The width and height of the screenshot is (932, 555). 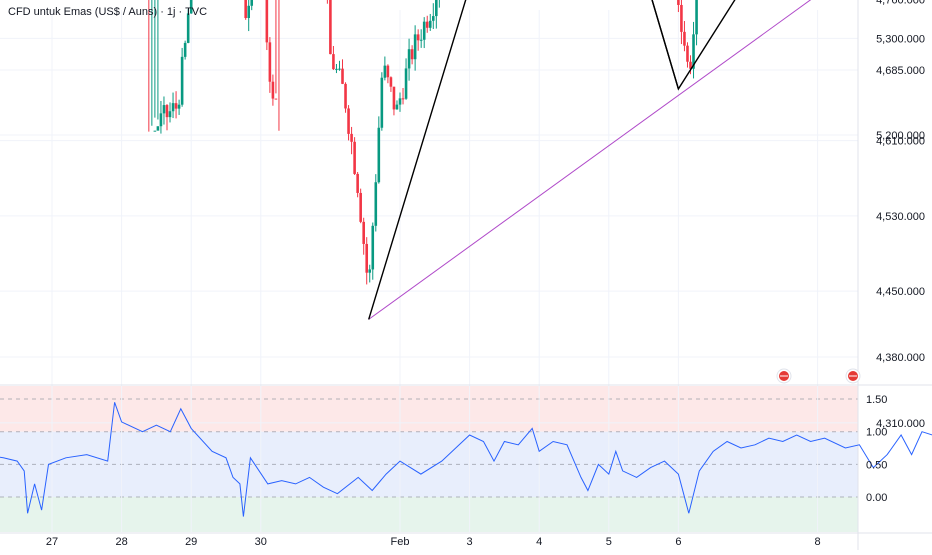 What do you see at coordinates (900, 71) in the screenshot?
I see `y-tick-label: 4,685.000` at bounding box center [900, 71].